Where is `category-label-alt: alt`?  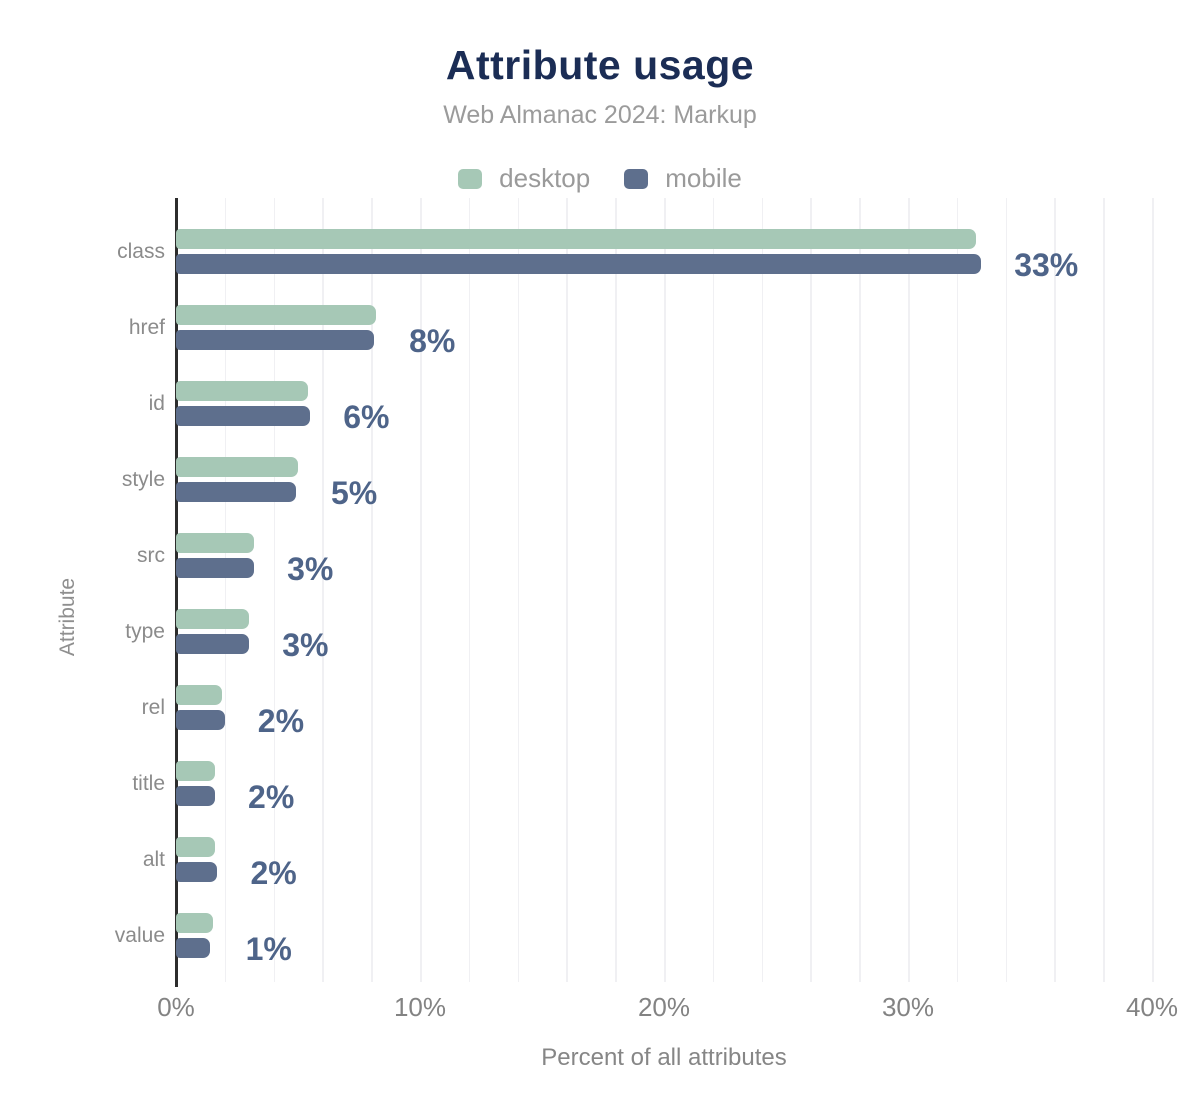 category-label-alt: alt is located at coordinates (153, 859).